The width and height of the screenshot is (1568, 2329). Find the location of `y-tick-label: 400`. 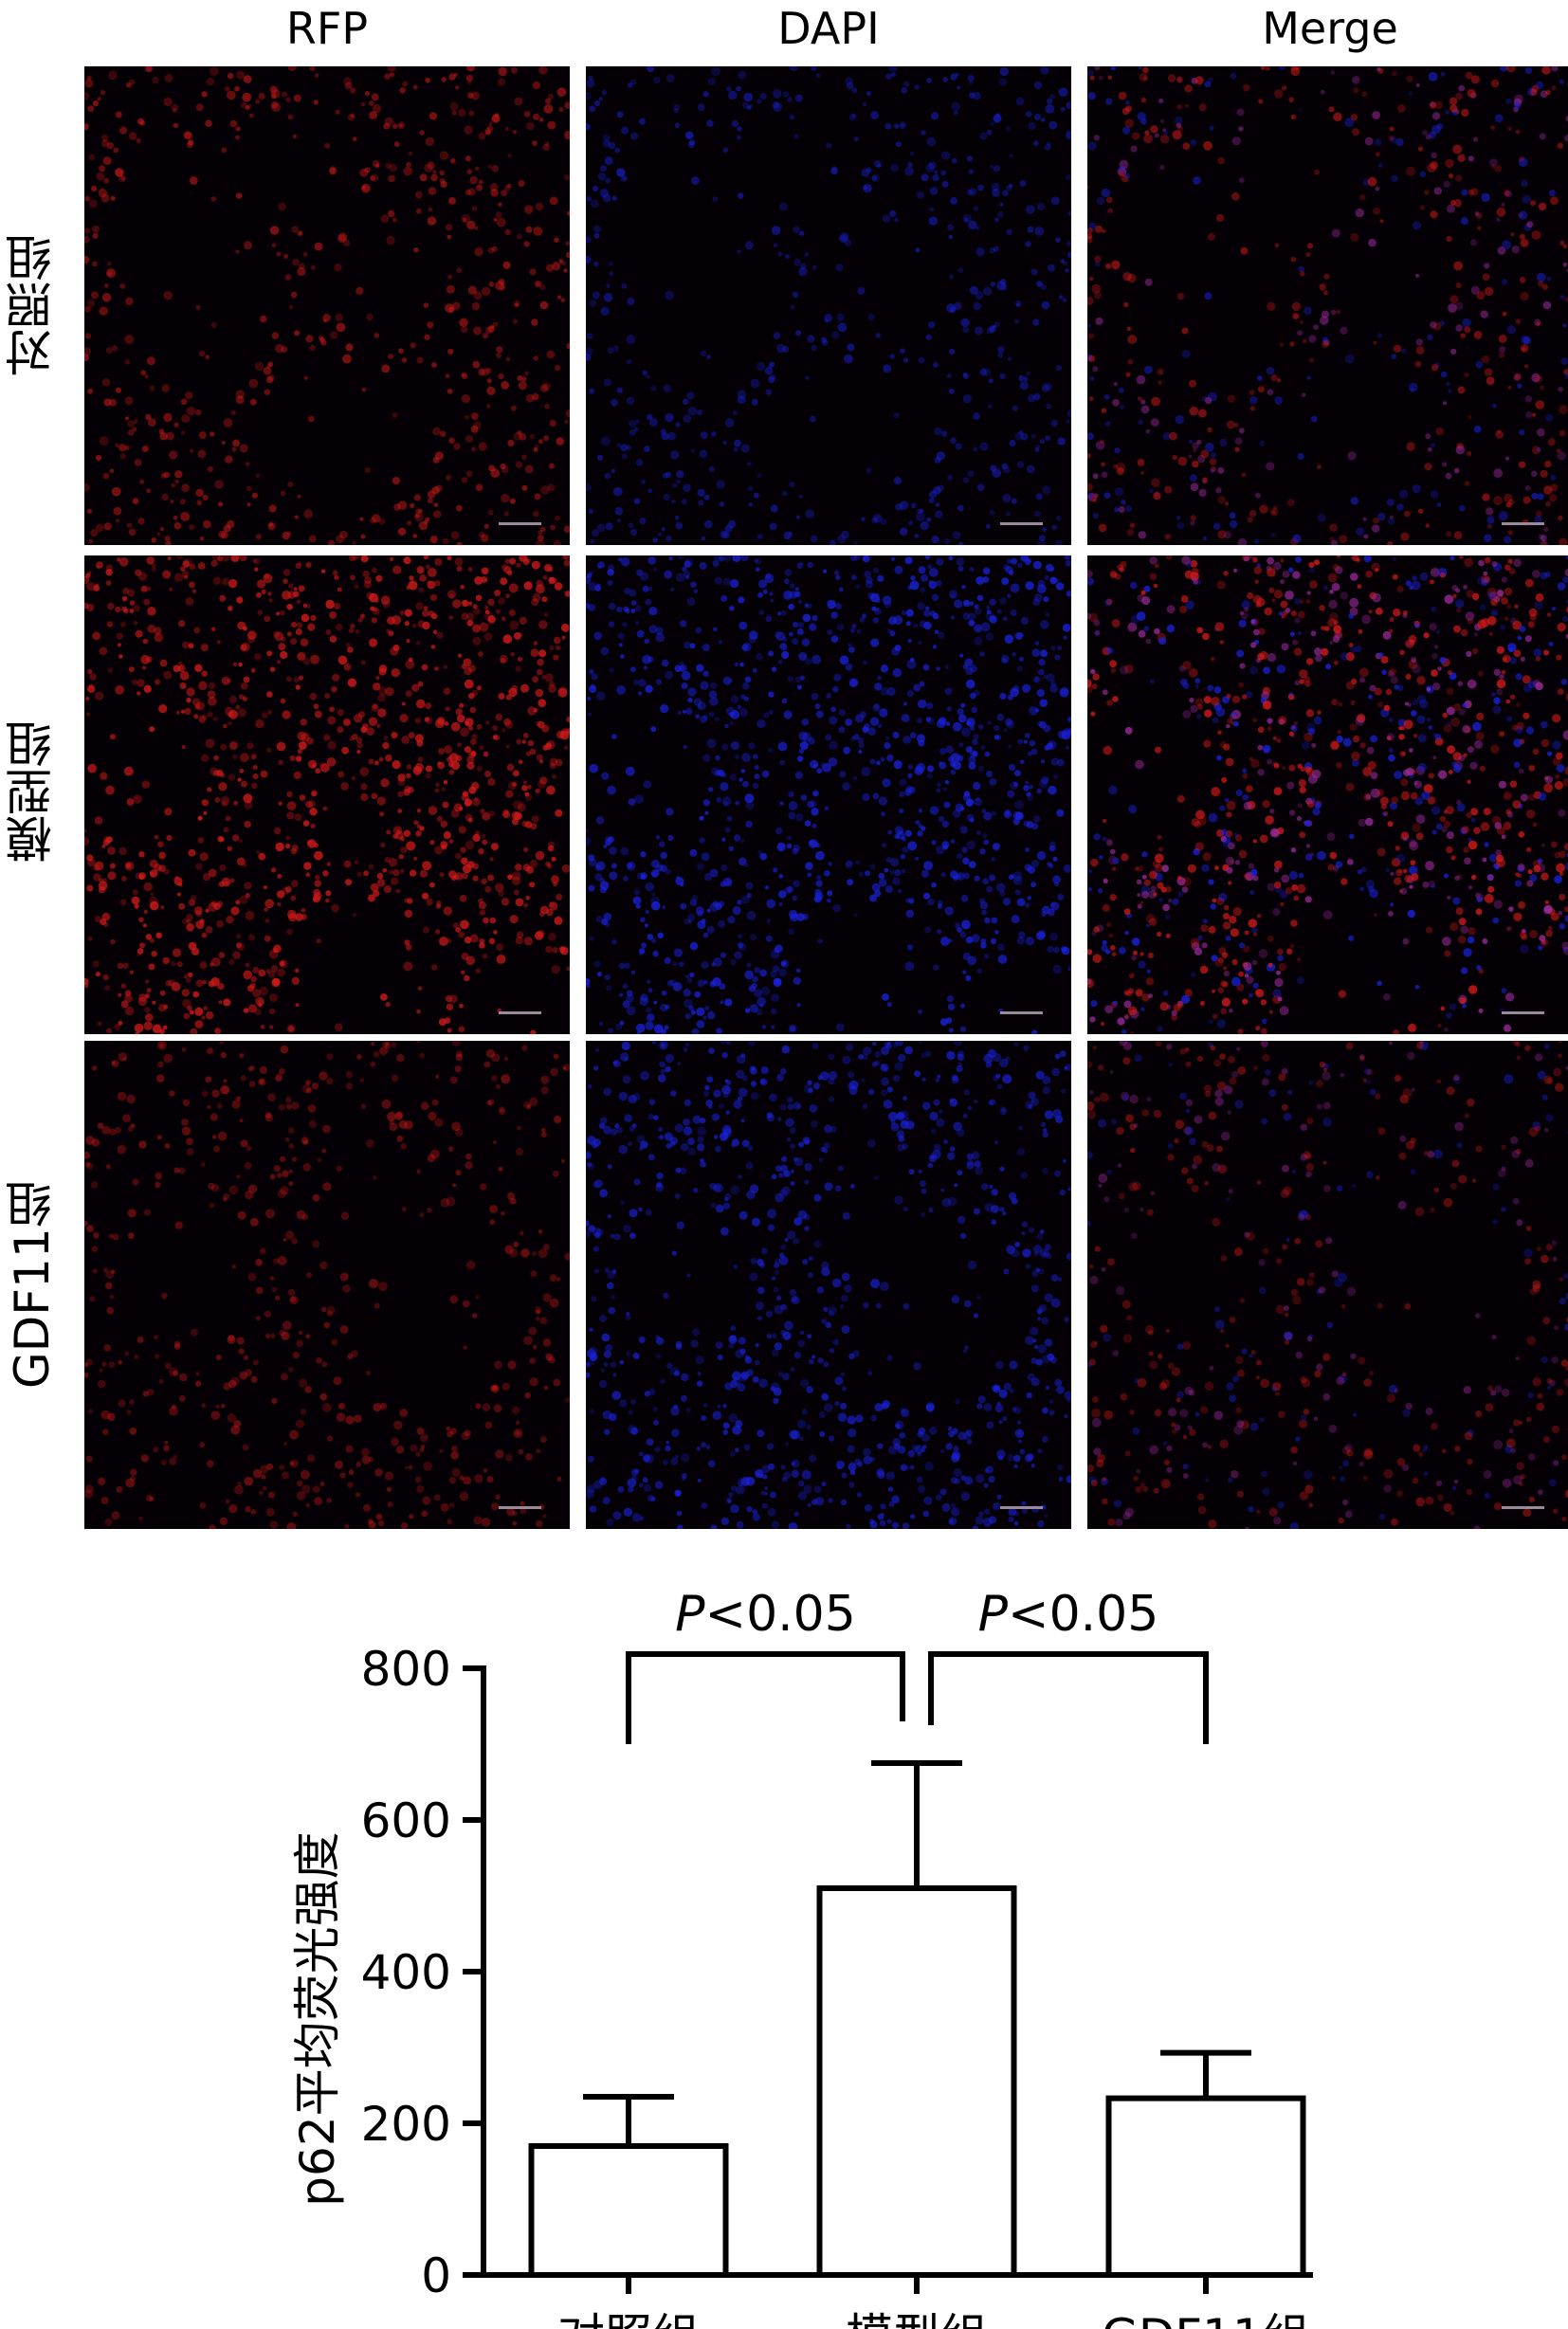

y-tick-label: 400 is located at coordinates (406, 1972).